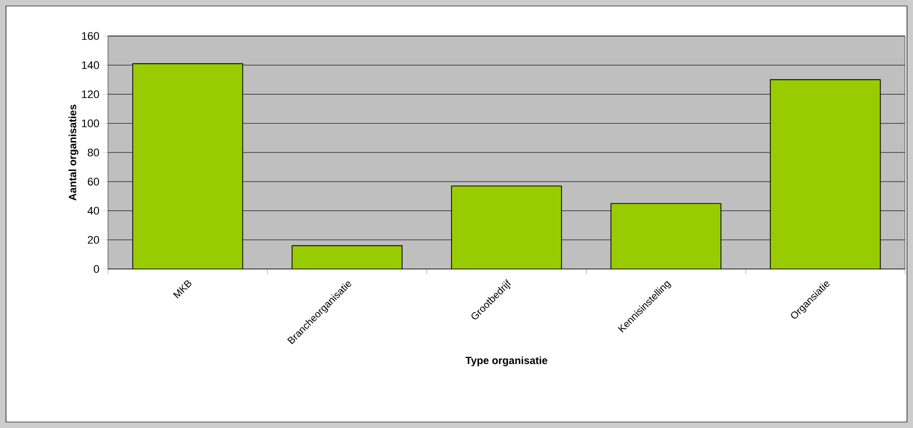  I want to click on y-tick-label: 160, so click(91, 36).